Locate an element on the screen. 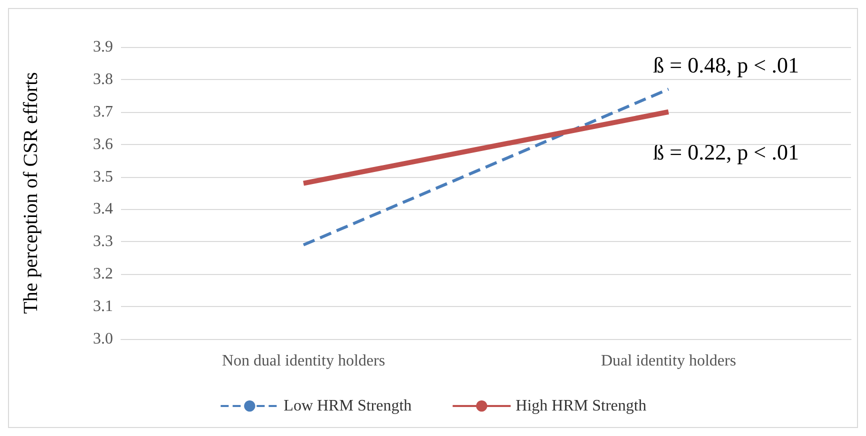 The height and width of the screenshot is (436, 866). y-tick-label: 3.3 is located at coordinates (103, 241).